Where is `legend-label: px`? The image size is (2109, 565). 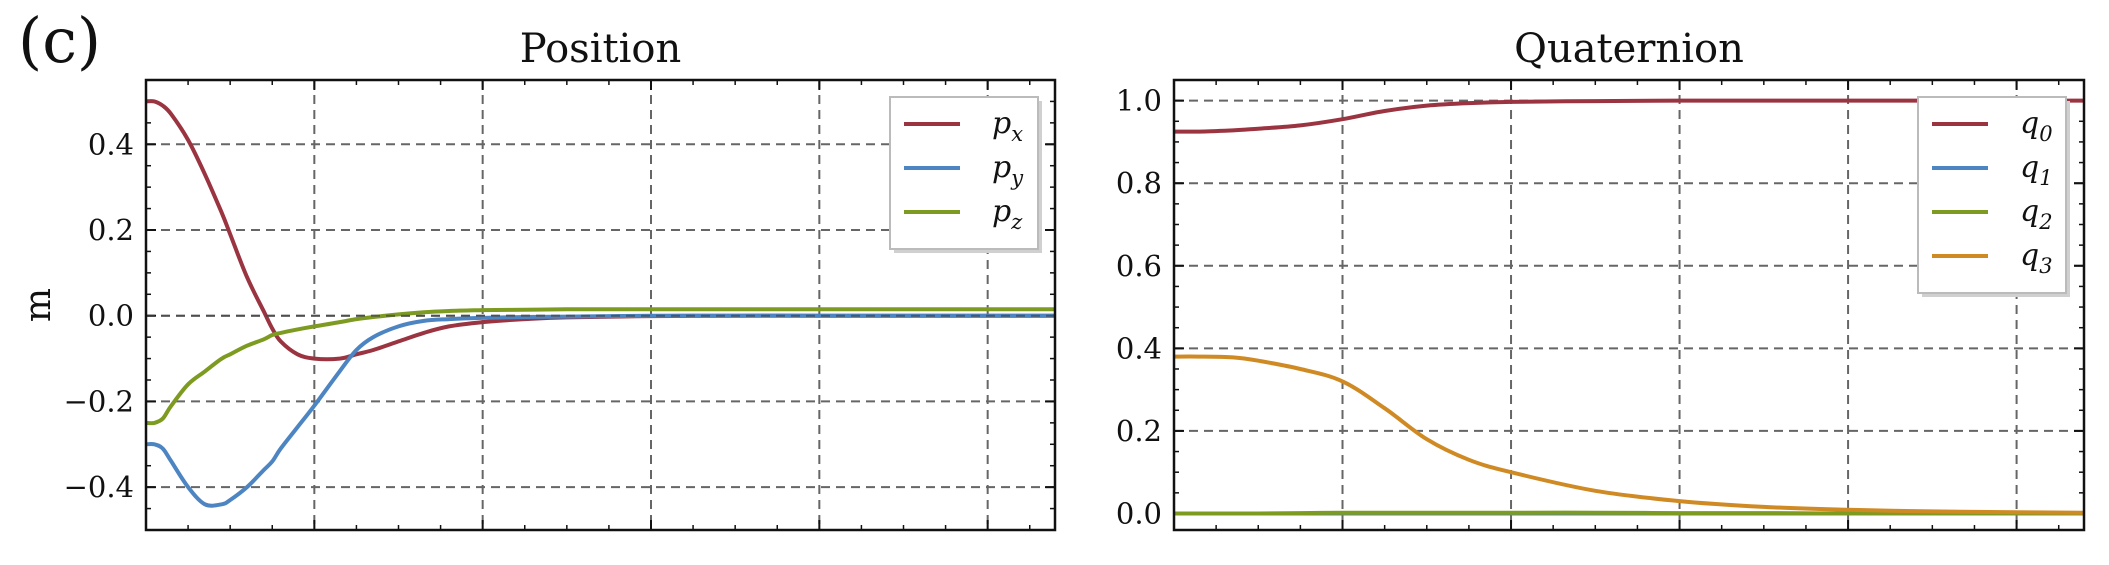 legend-label: px is located at coordinates (1007, 126).